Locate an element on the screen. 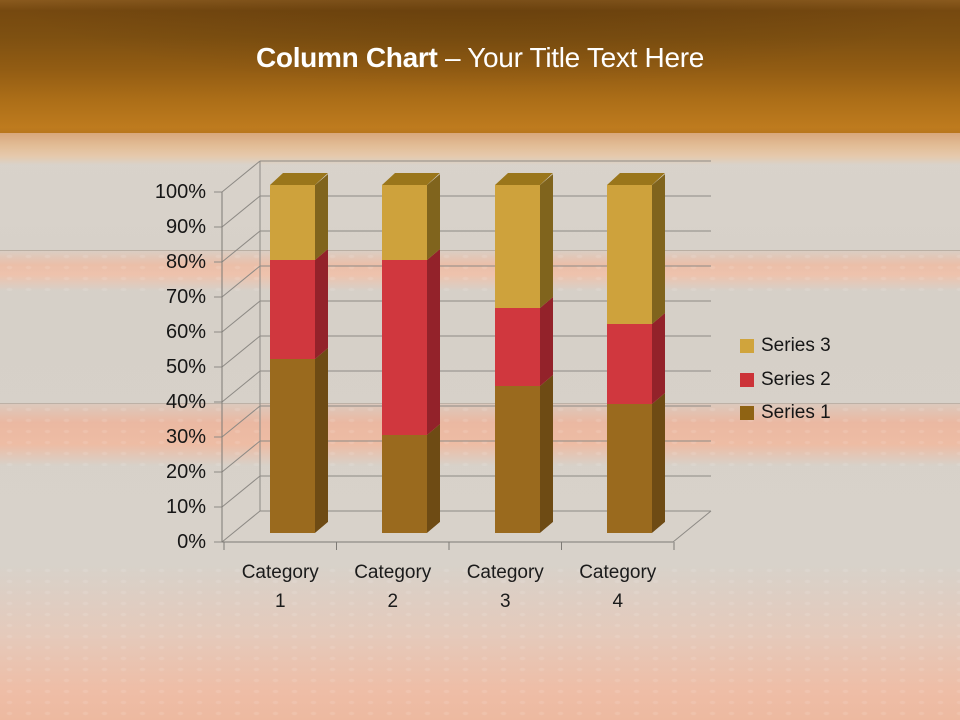 Image resolution: width=960 pixels, height=720 pixels. x-axis-category-label: Category 2 is located at coordinates (393, 587).